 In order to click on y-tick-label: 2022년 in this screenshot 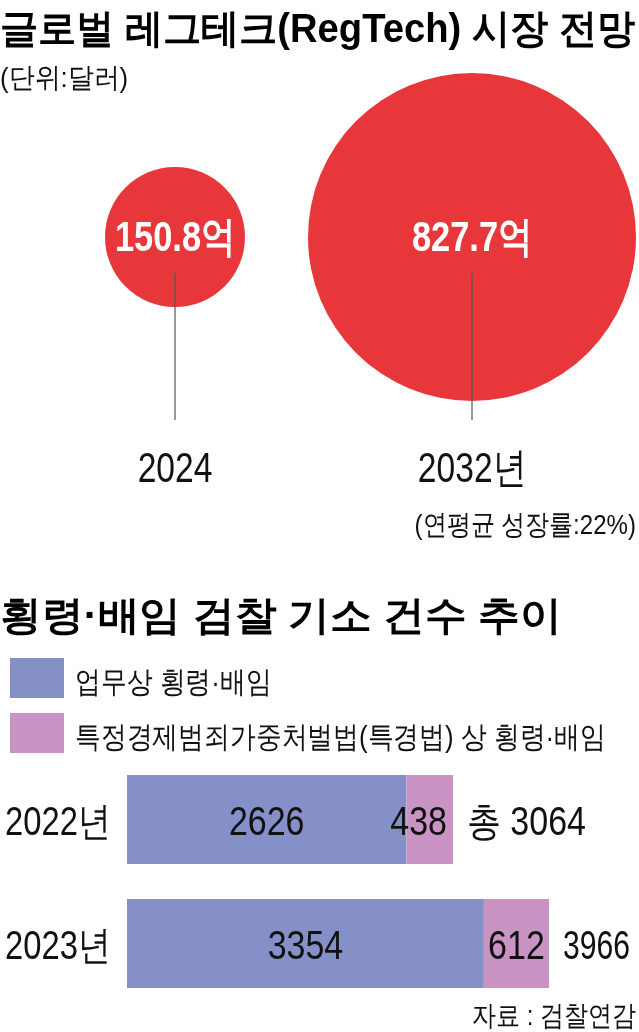, I will do `click(58, 821)`.